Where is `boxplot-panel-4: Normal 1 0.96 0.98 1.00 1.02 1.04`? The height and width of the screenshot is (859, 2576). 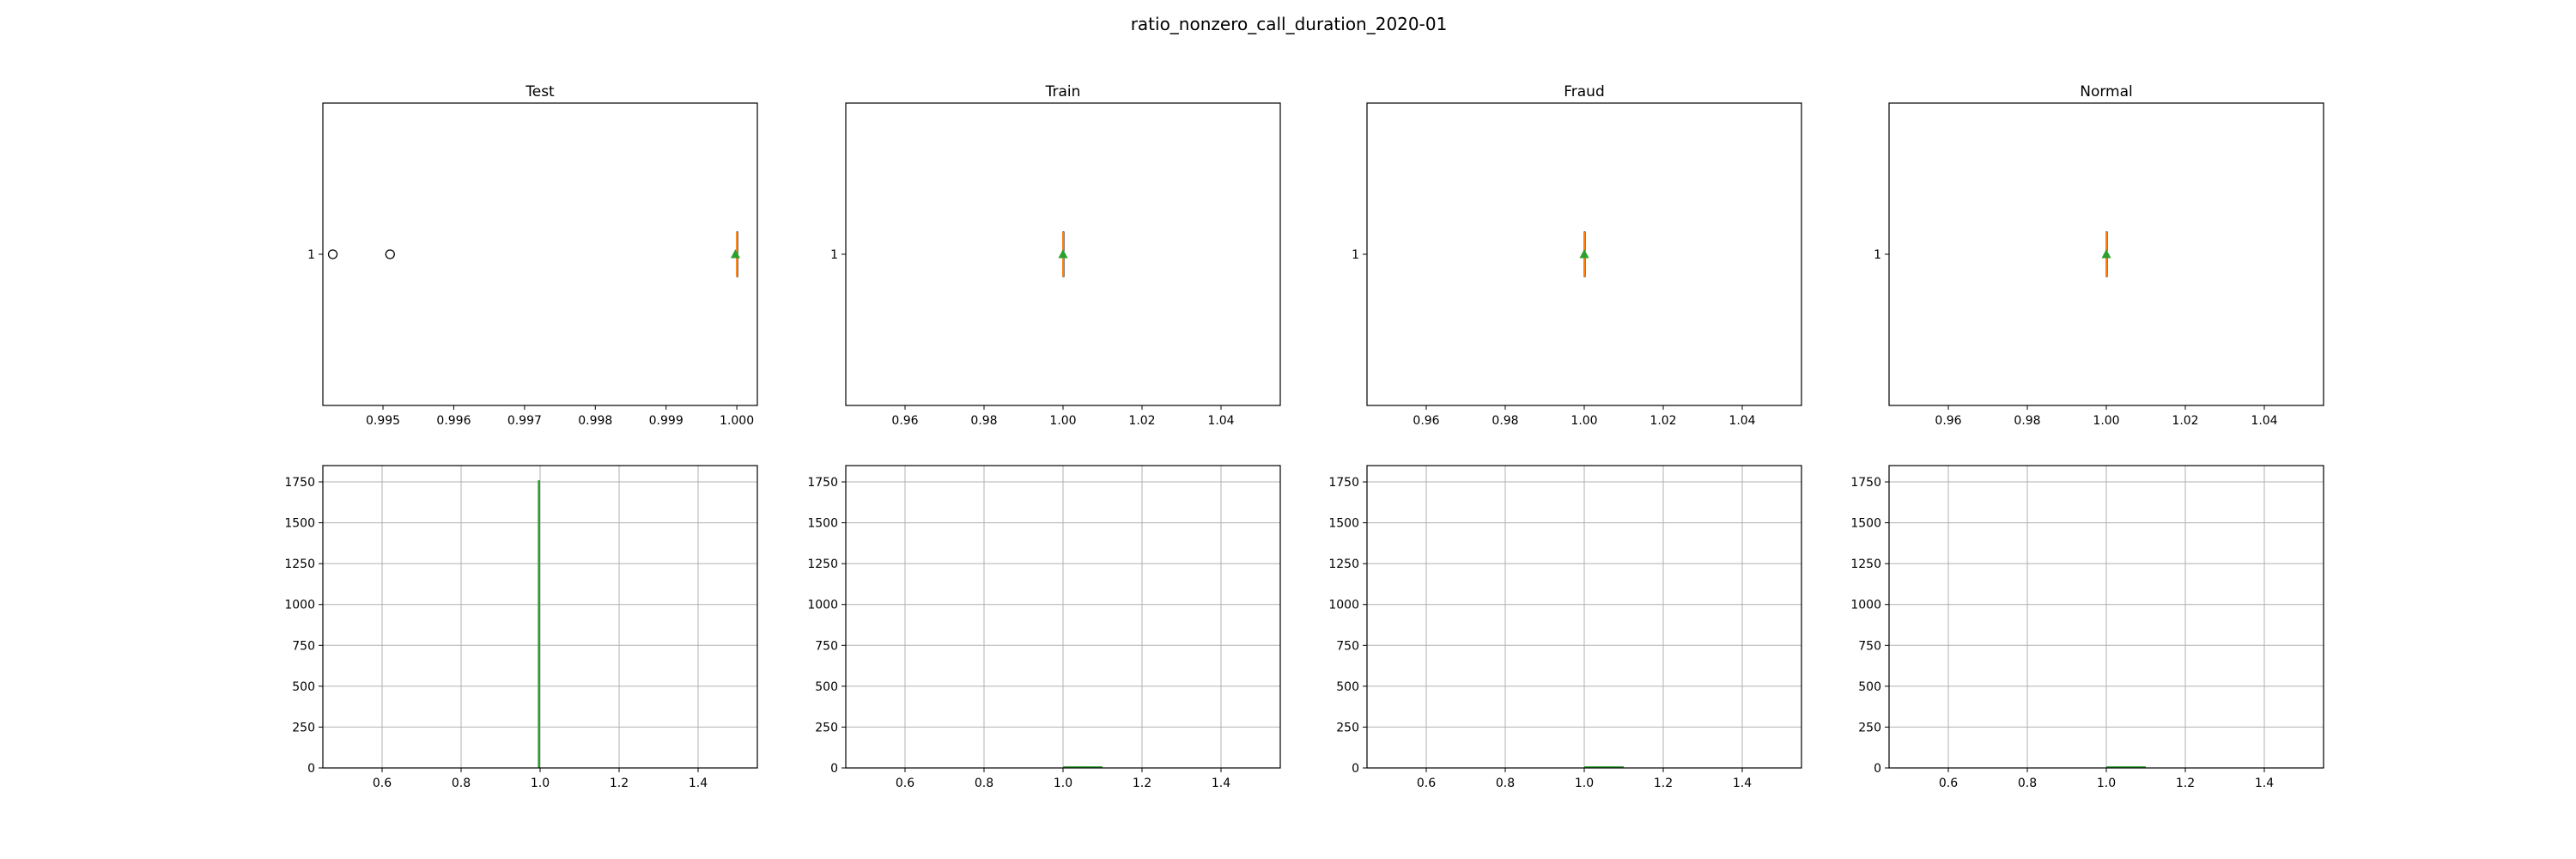
boxplot-panel-4: Normal 1 0.96 0.98 1.00 1.02 1.04 is located at coordinates (2099, 255).